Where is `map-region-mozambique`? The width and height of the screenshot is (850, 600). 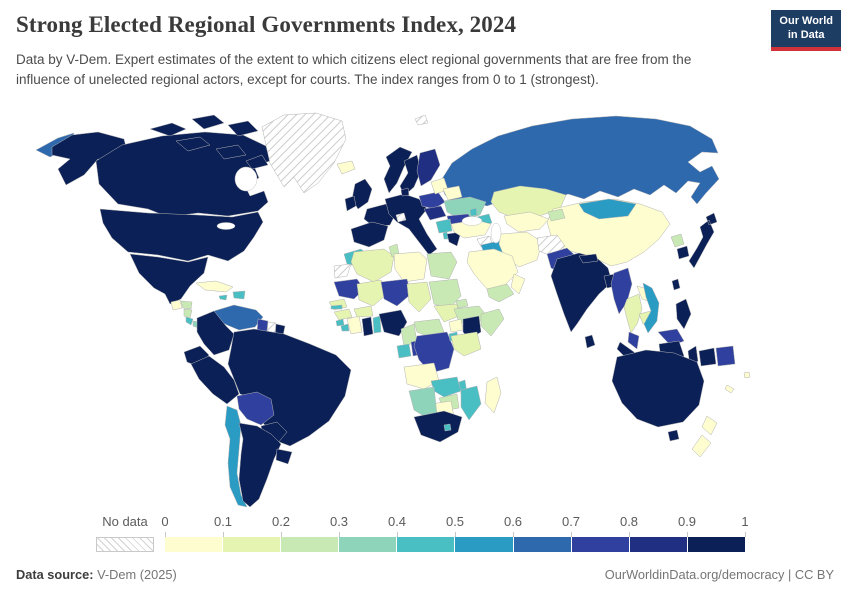 map-region-mozambique is located at coordinates (471, 403).